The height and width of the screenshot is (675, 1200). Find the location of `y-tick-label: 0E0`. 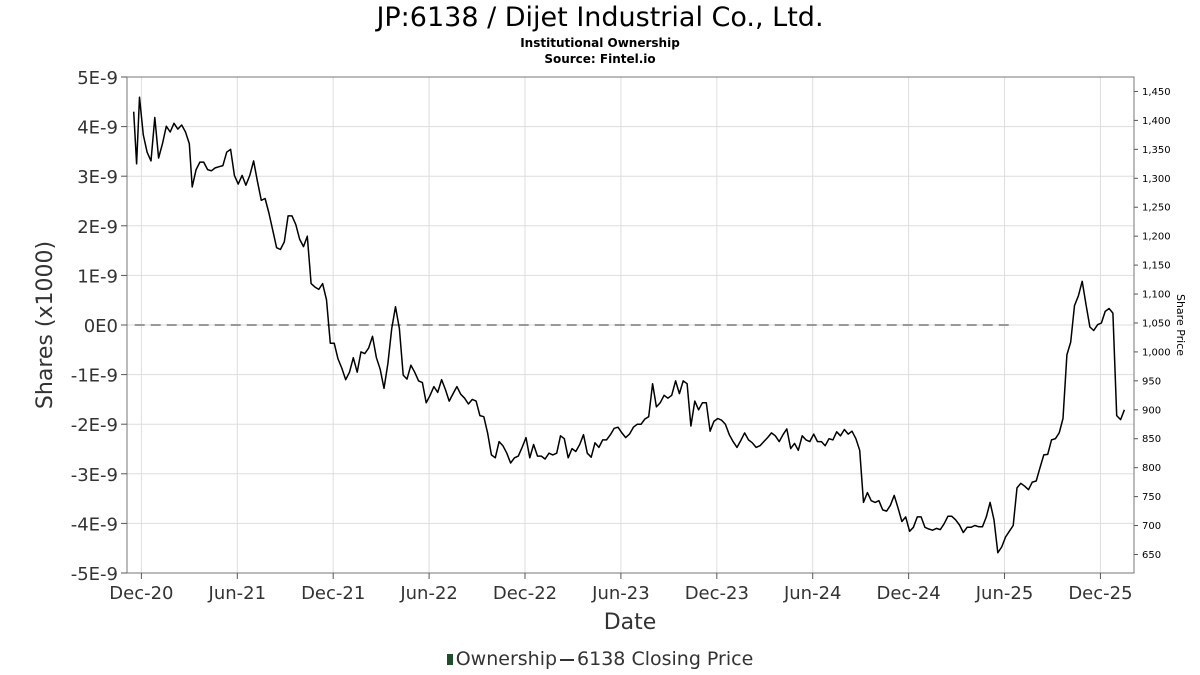

y-tick-label: 0E0 is located at coordinates (101, 326).